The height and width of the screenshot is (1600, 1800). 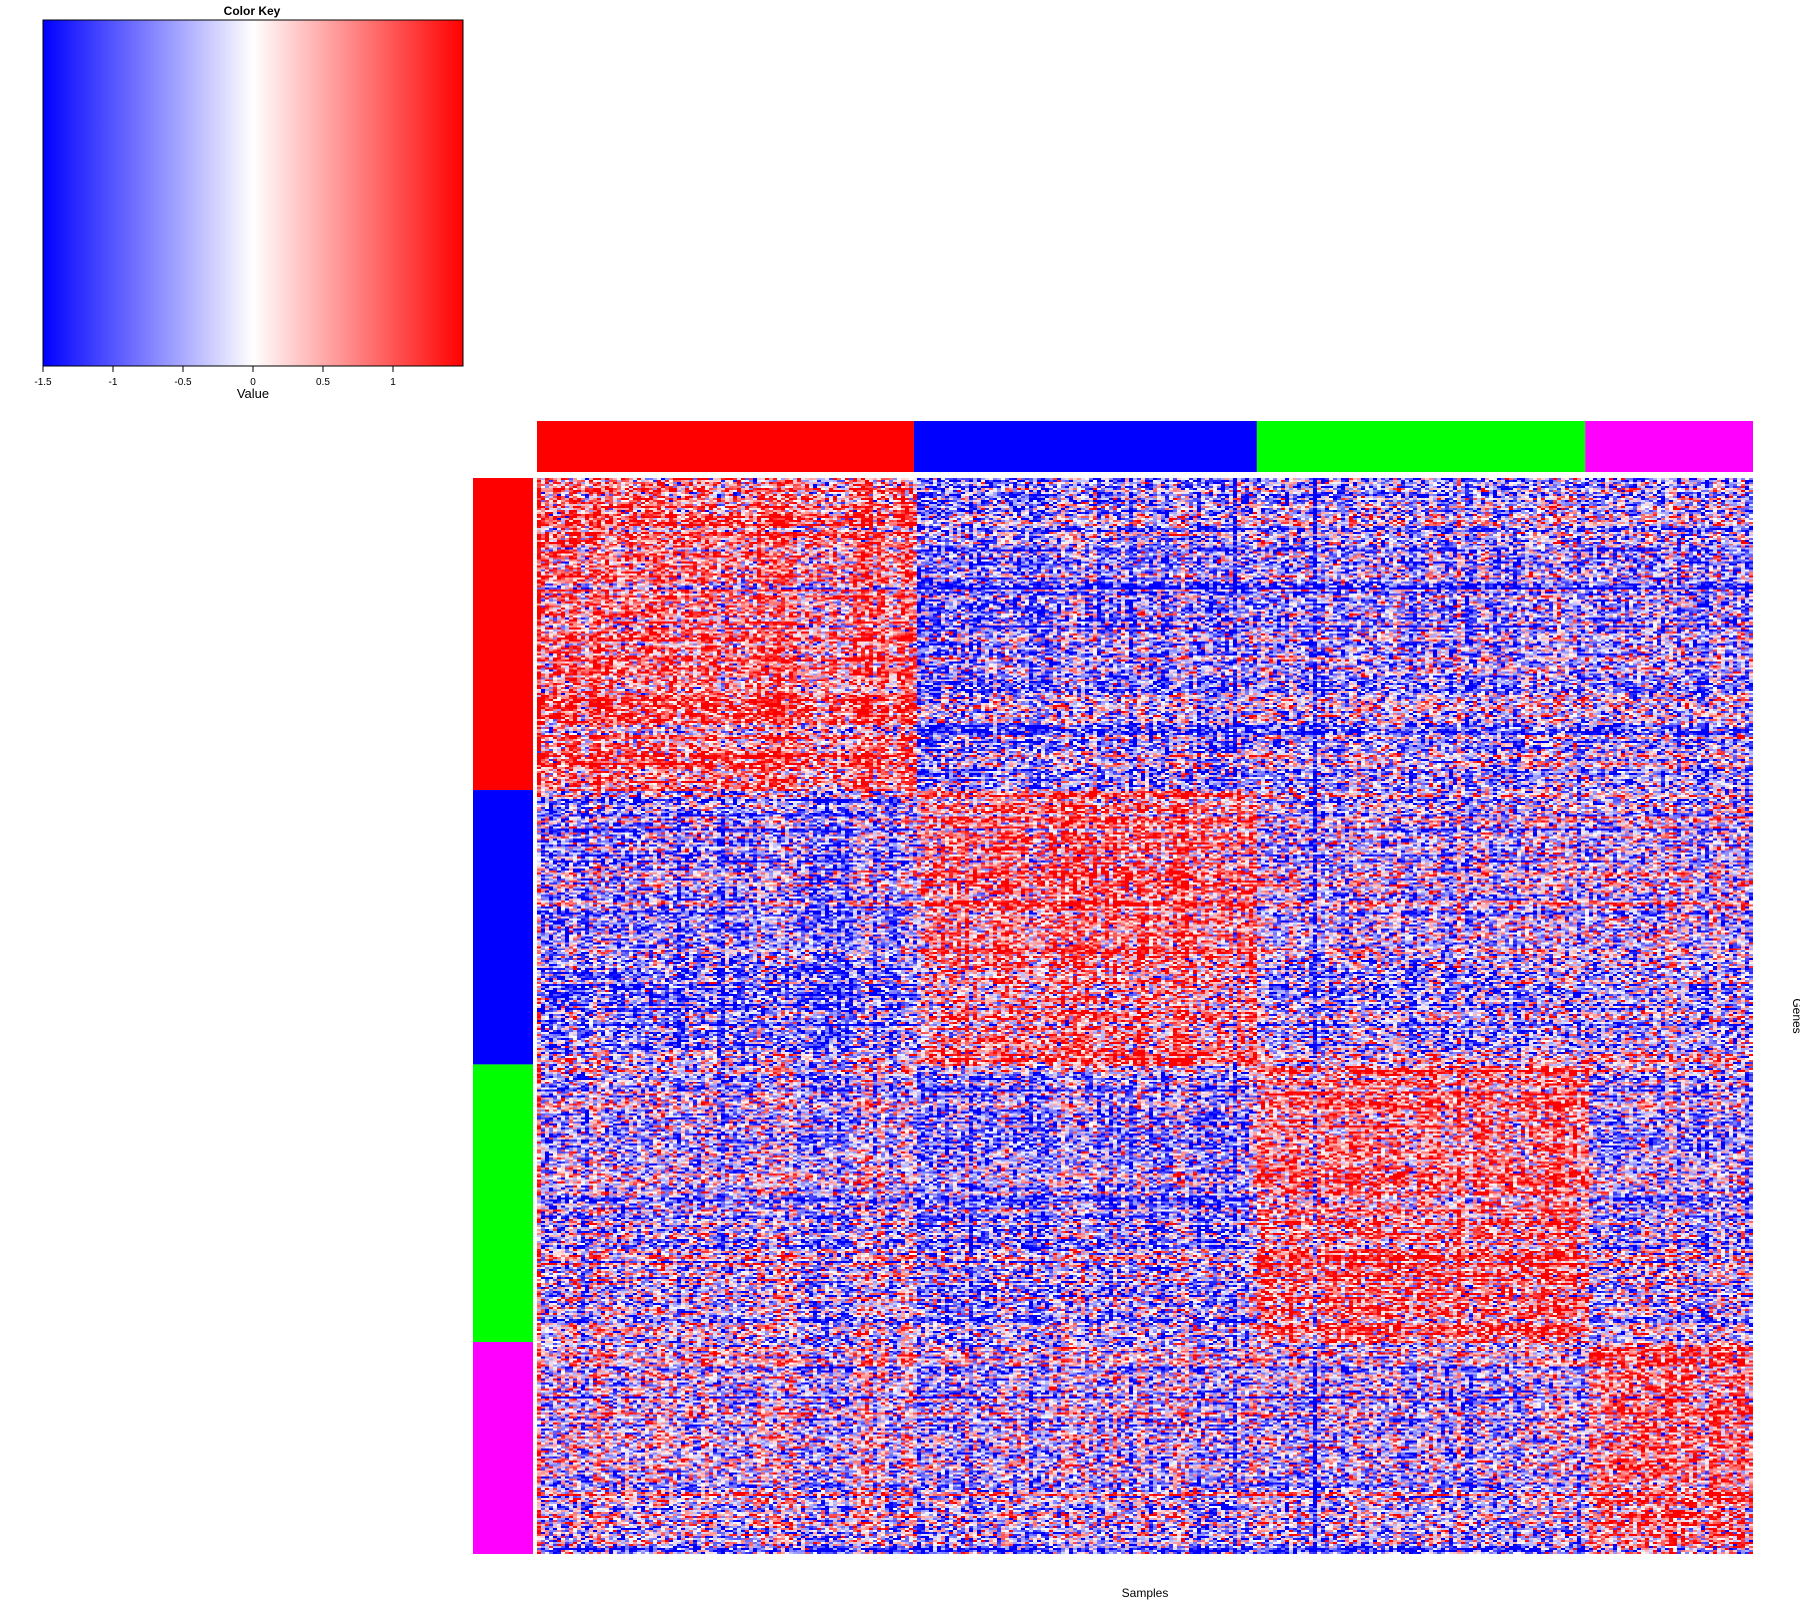 I want to click on color-key-tick-label: 0, so click(x=253, y=382).